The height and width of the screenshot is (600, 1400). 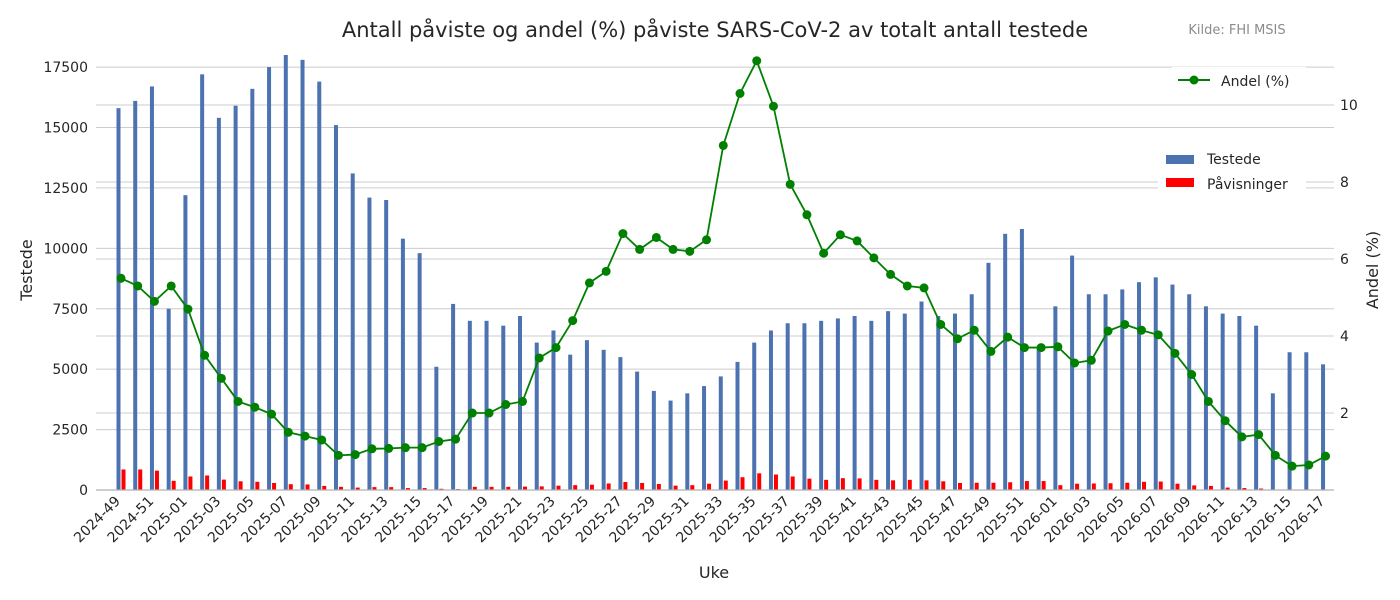 I want to click on legend-line: Andel (%), so click(x=1239, y=81).